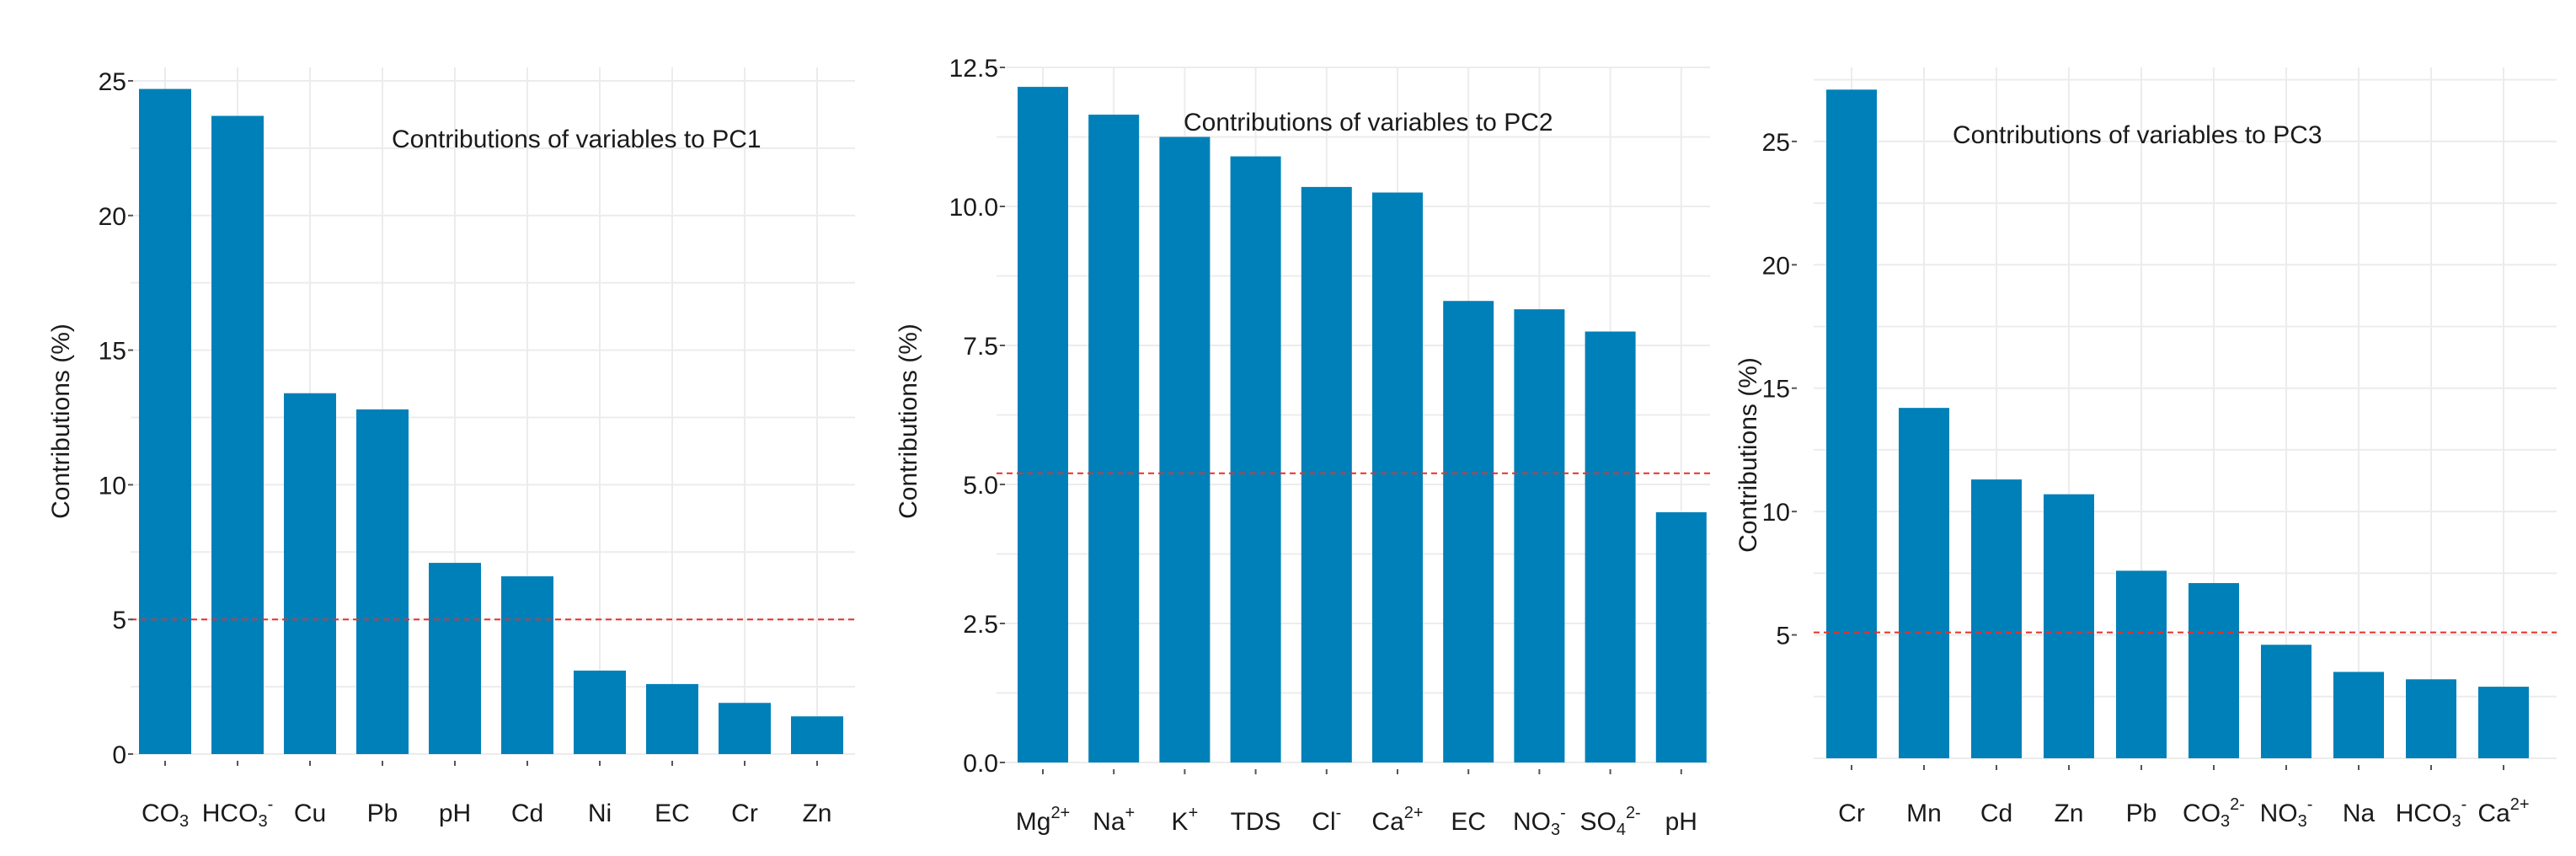 The width and height of the screenshot is (2576, 856). Describe the element at coordinates (2214, 813) in the screenshot. I see `x-tick-label: CO32-` at that location.